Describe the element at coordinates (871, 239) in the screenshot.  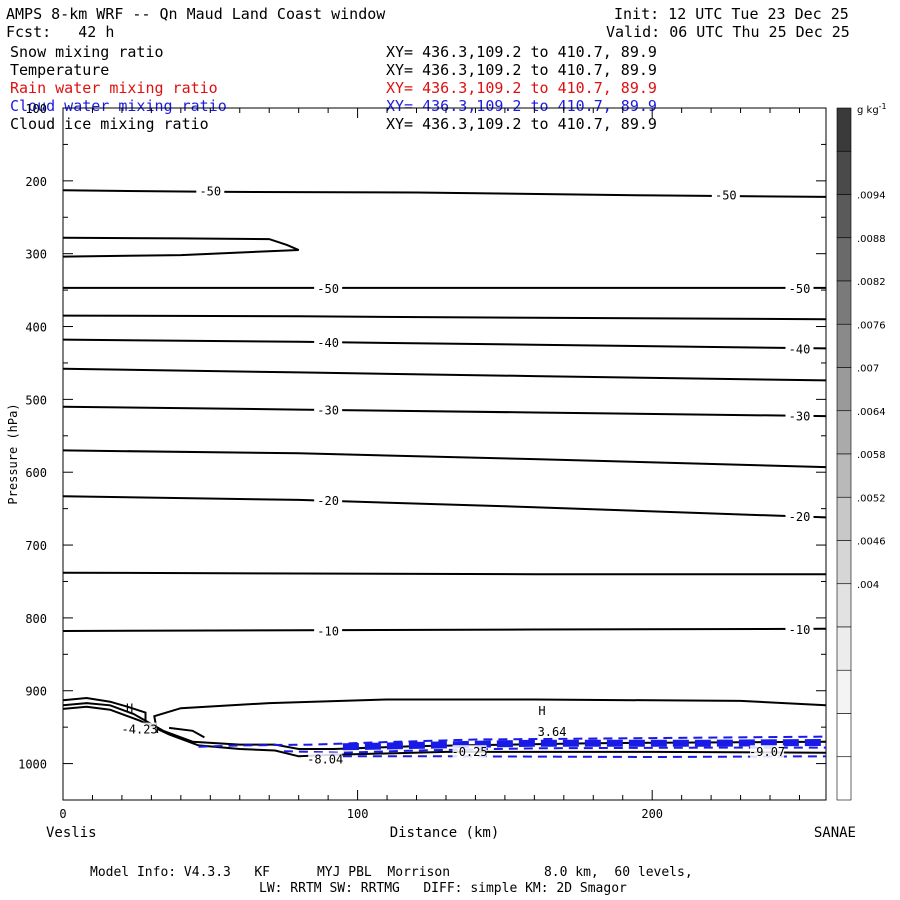
I see `colorbar-label: .0088` at that location.